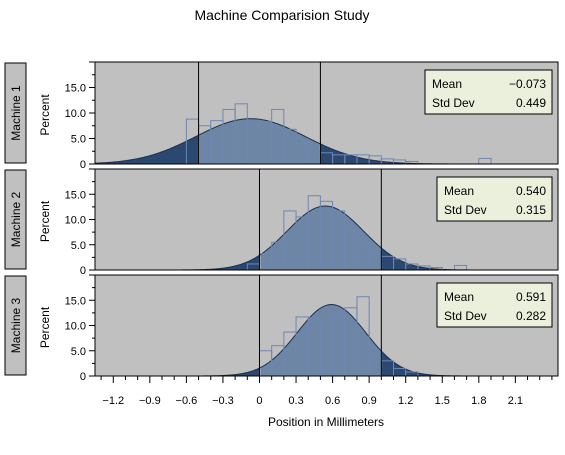  What do you see at coordinates (531, 297) in the screenshot?
I see `mean-value: 0.591` at bounding box center [531, 297].